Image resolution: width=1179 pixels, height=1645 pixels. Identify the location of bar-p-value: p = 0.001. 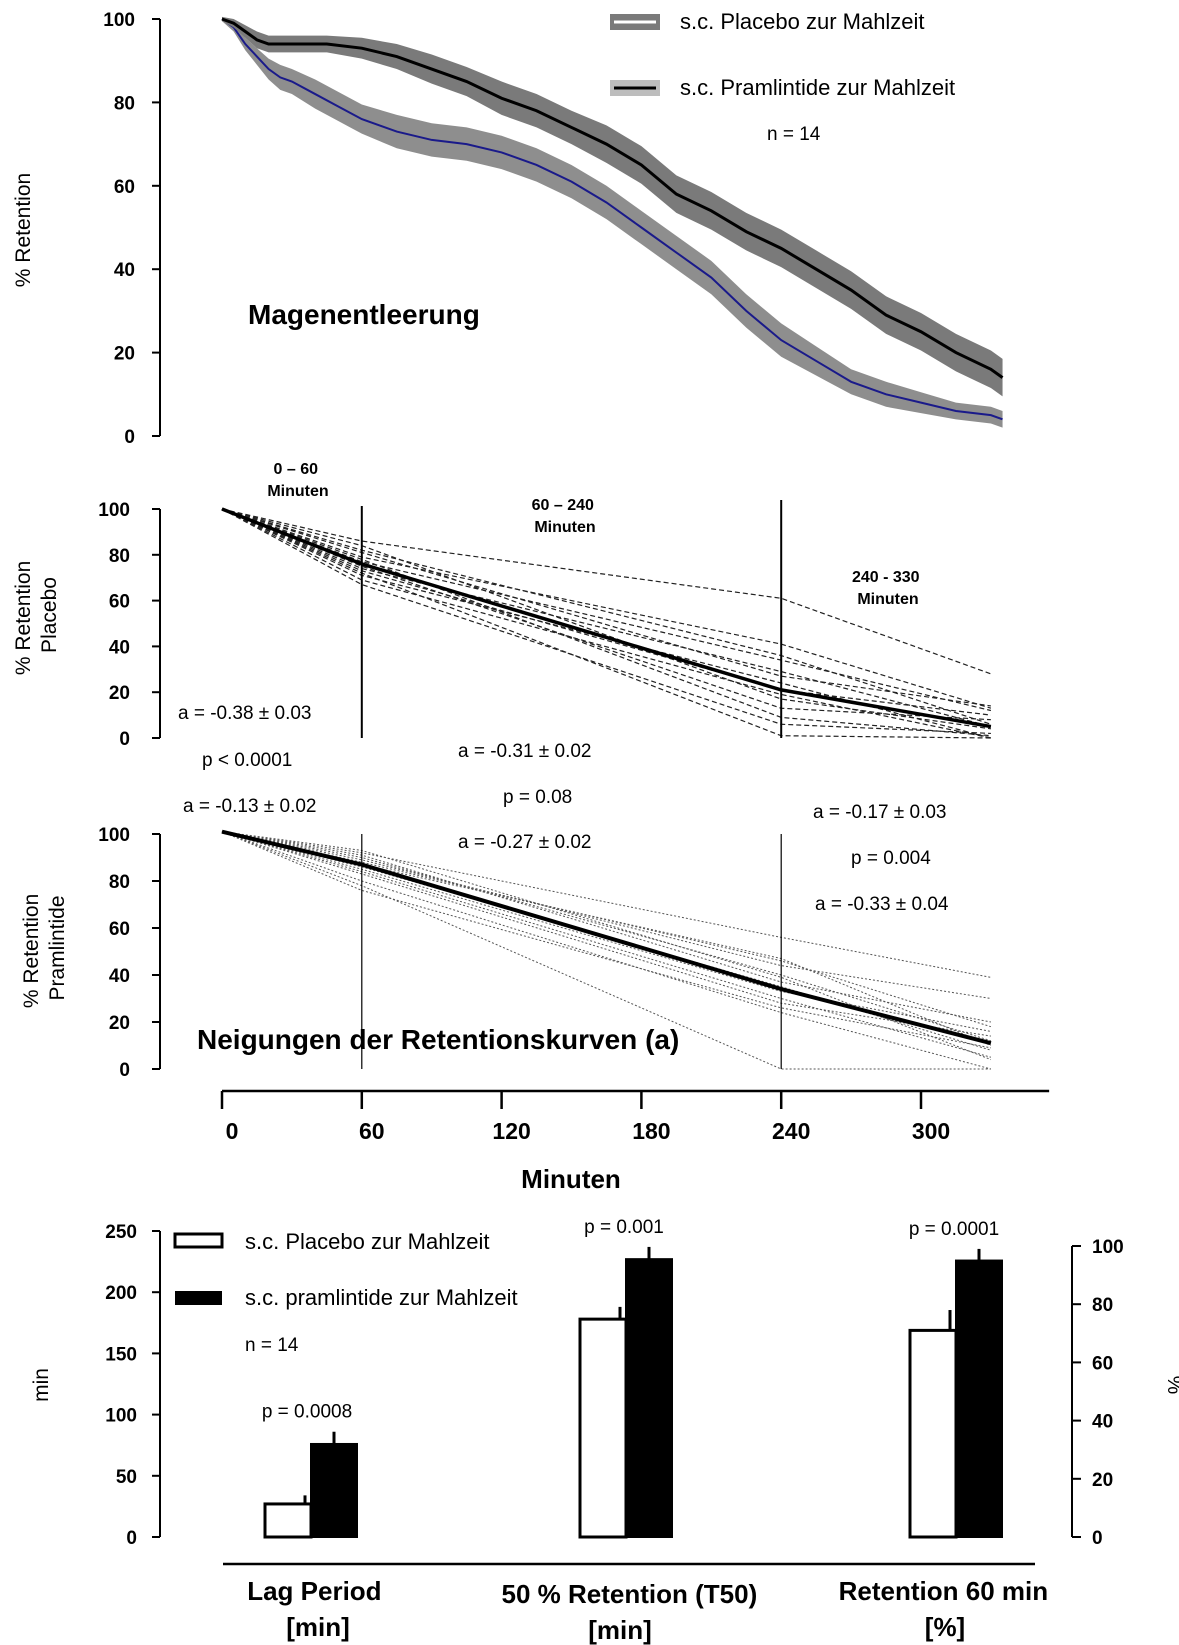
(624, 1227).